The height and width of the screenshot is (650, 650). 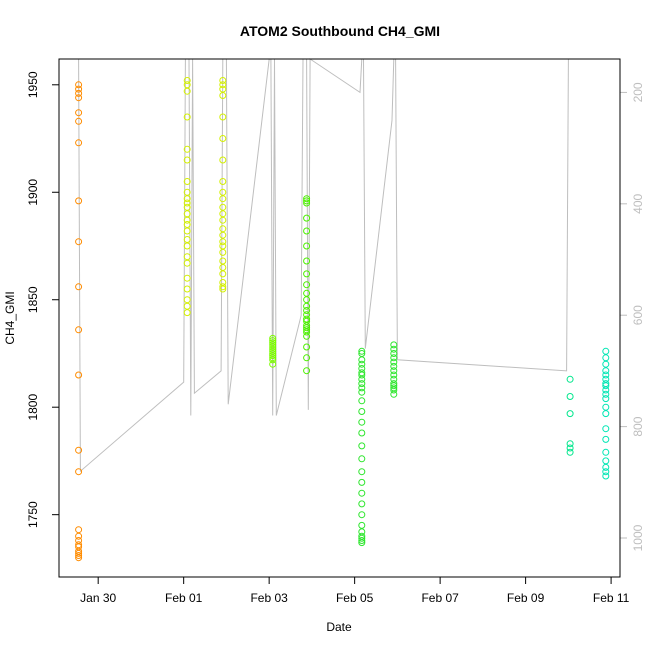 I want to click on y-tick-label: 1750, so click(x=33, y=514).